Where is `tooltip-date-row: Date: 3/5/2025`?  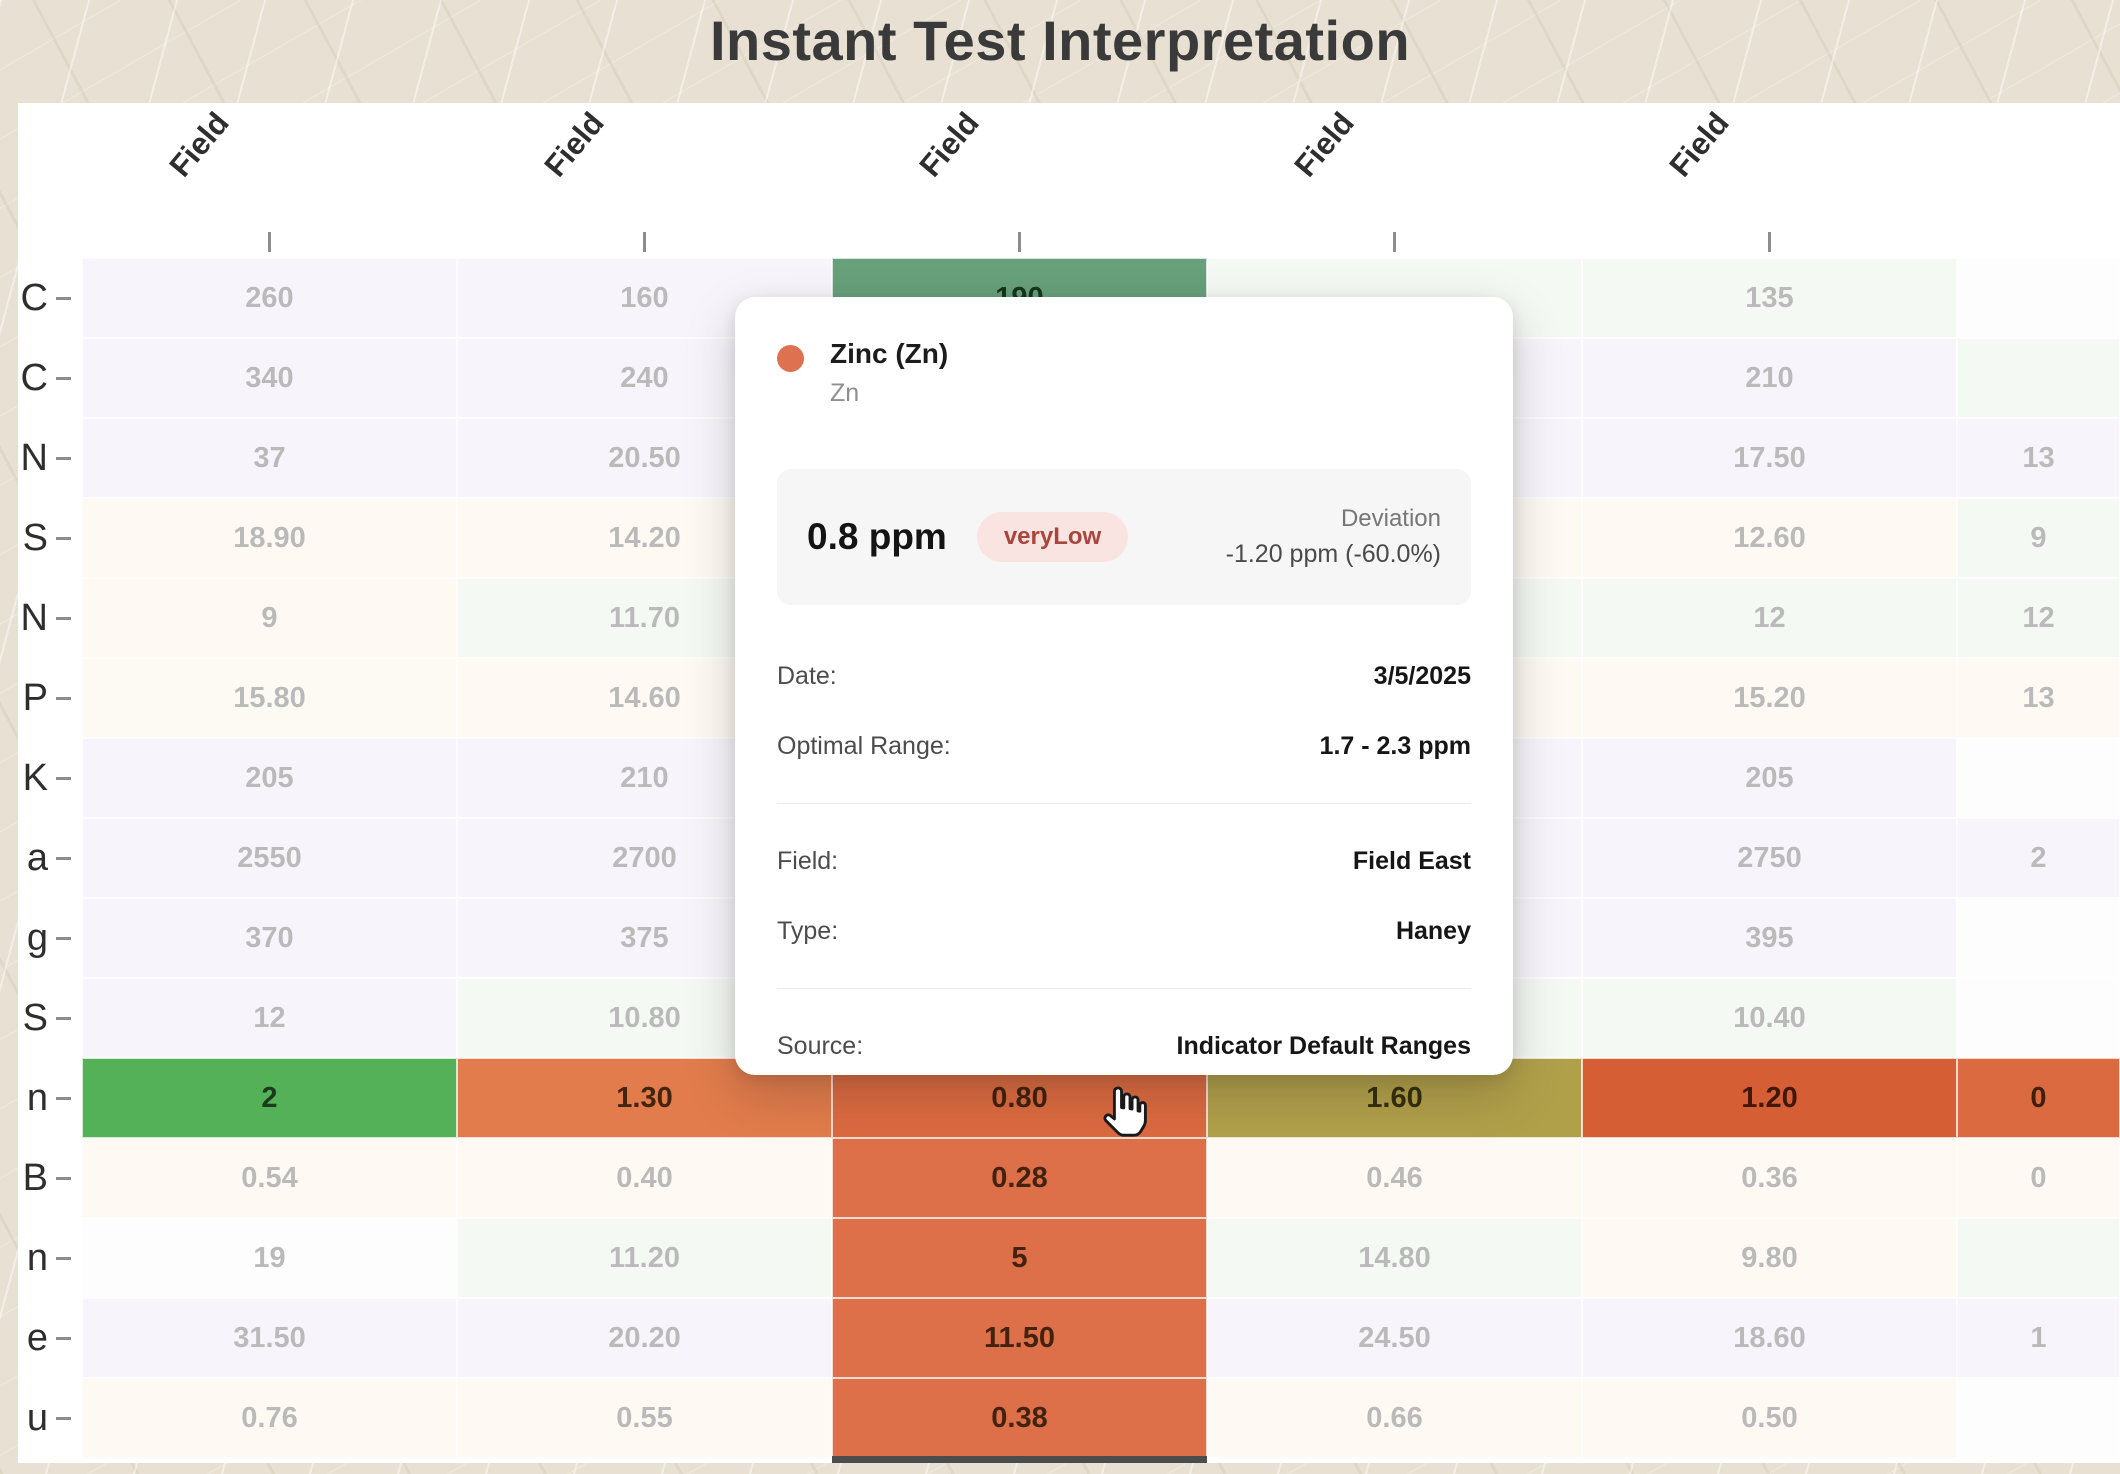
tooltip-date-row: Date: 3/5/2025 is located at coordinates (1124, 676).